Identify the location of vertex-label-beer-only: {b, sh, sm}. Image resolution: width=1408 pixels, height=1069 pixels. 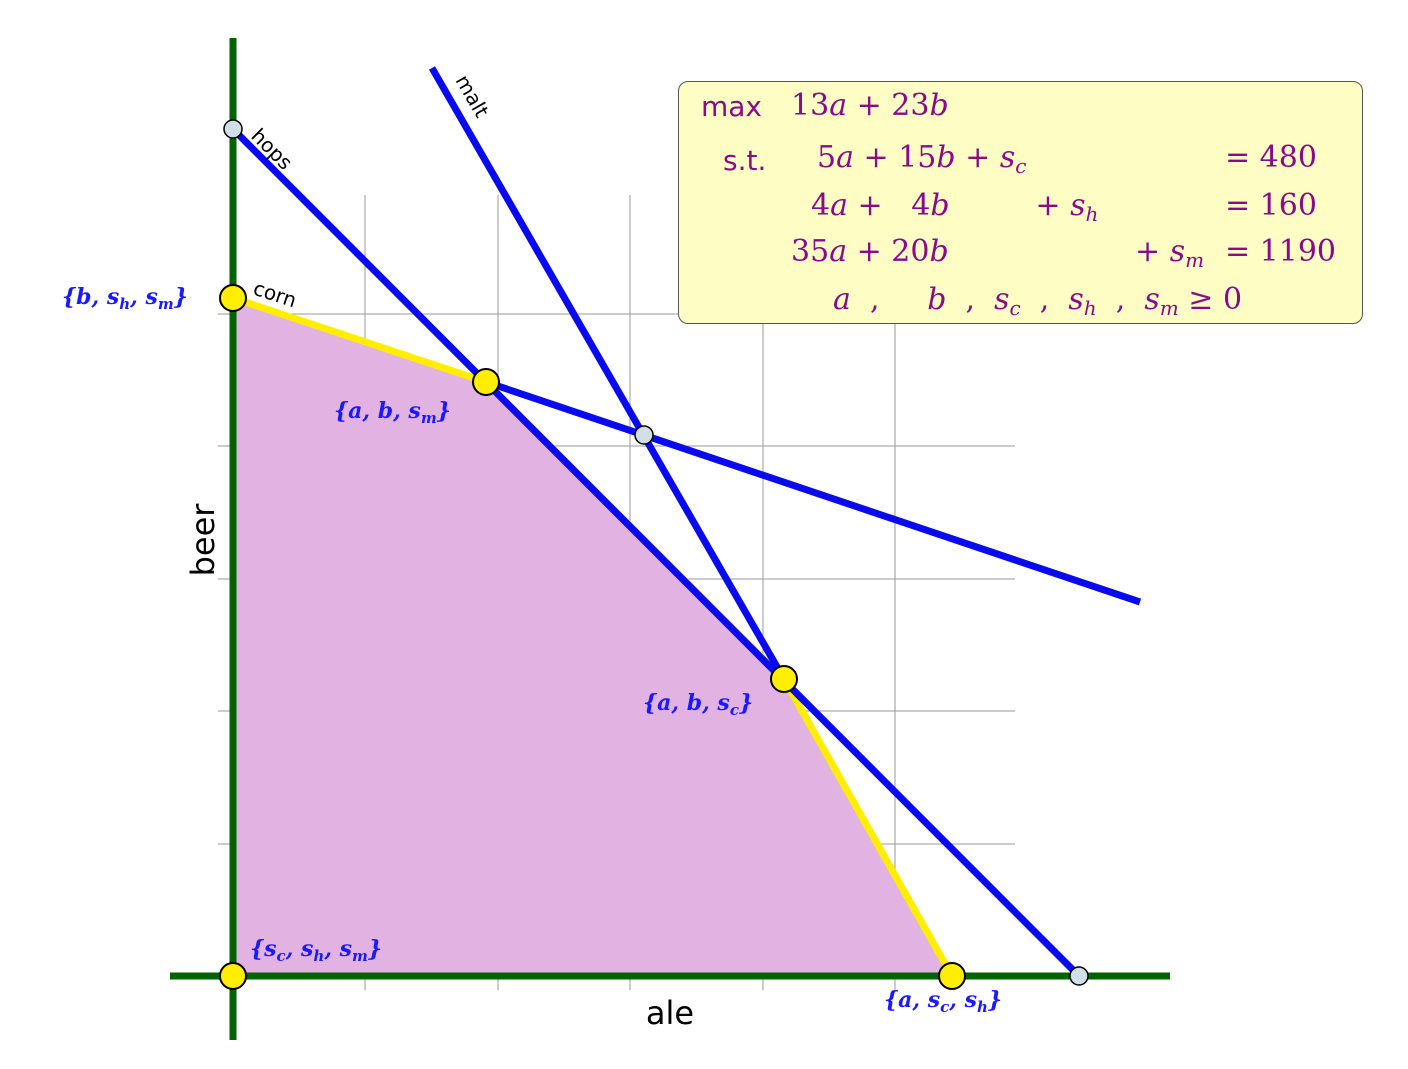
(125, 298).